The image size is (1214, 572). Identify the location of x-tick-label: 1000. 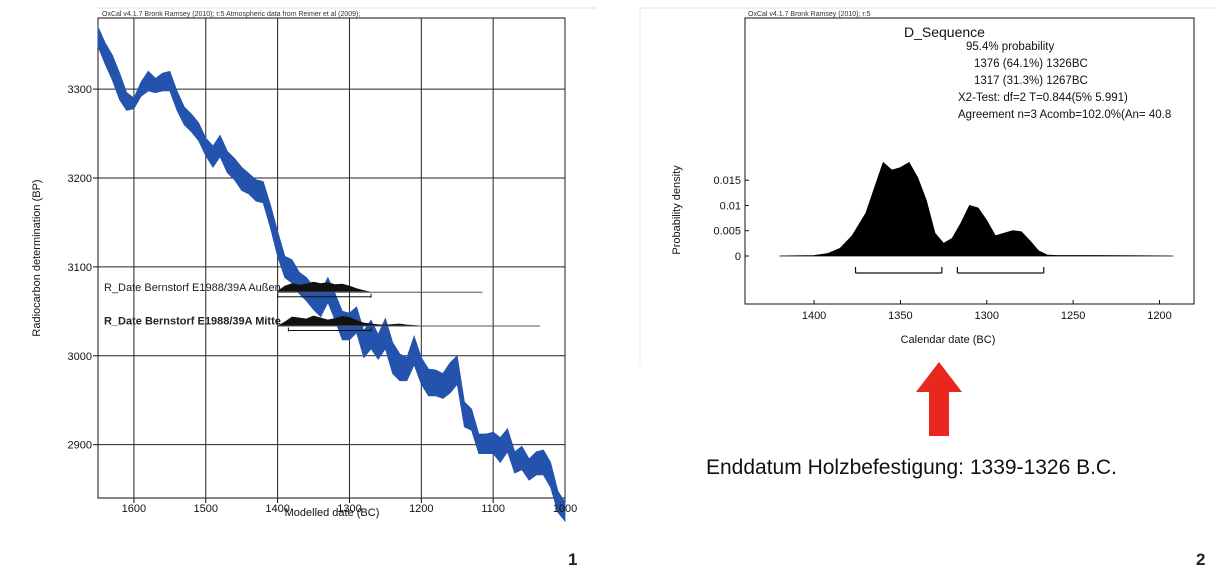
(565, 509).